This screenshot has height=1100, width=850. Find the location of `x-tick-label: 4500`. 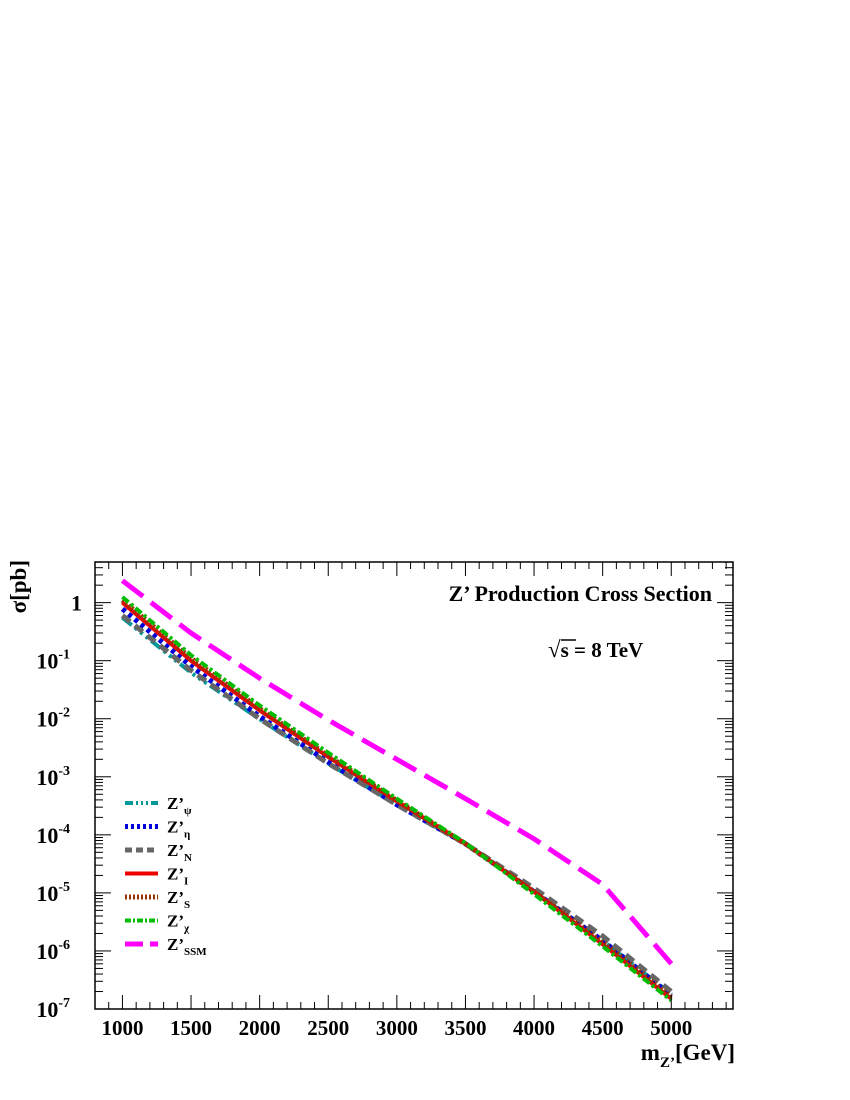

x-tick-label: 4500 is located at coordinates (603, 1028).